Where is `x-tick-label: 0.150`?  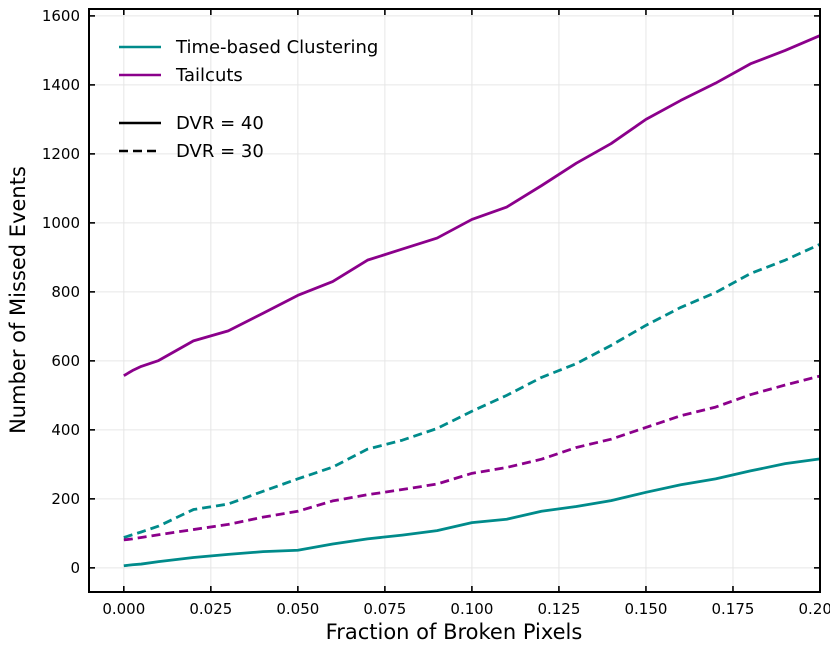
x-tick-label: 0.150 is located at coordinates (645, 609).